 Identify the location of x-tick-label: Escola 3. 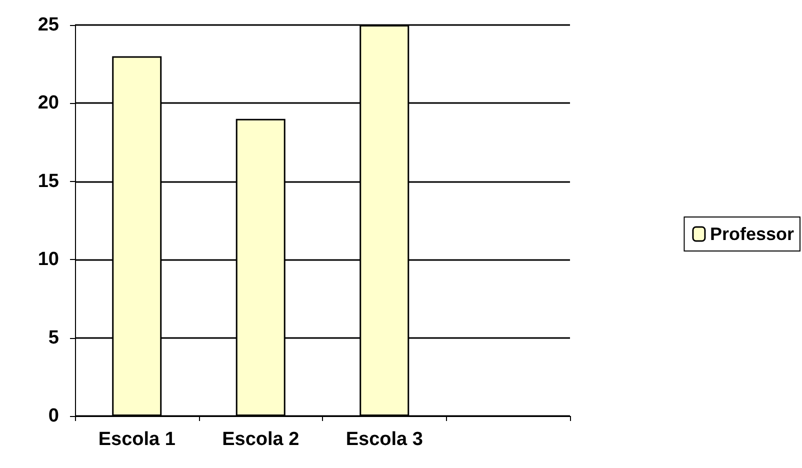
(384, 439).